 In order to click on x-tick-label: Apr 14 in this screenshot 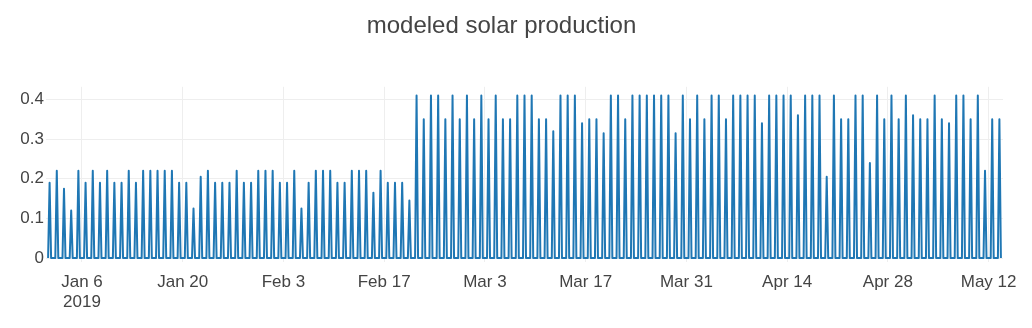, I will do `click(787, 281)`.